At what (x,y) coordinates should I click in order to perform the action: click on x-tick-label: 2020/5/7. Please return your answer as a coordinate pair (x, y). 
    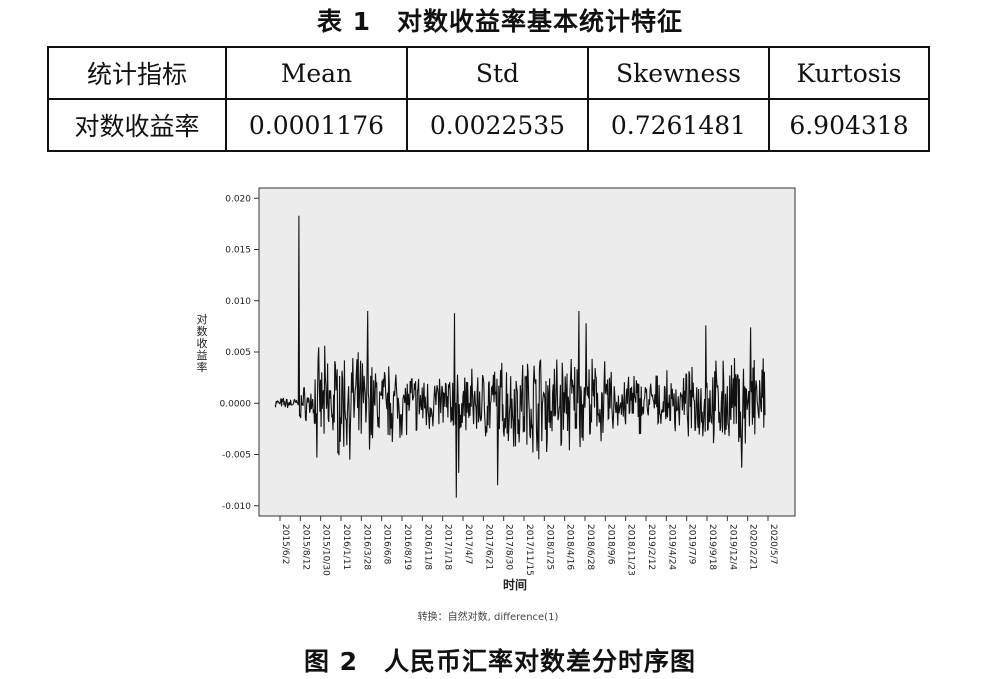
    Looking at the image, I should click on (773, 544).